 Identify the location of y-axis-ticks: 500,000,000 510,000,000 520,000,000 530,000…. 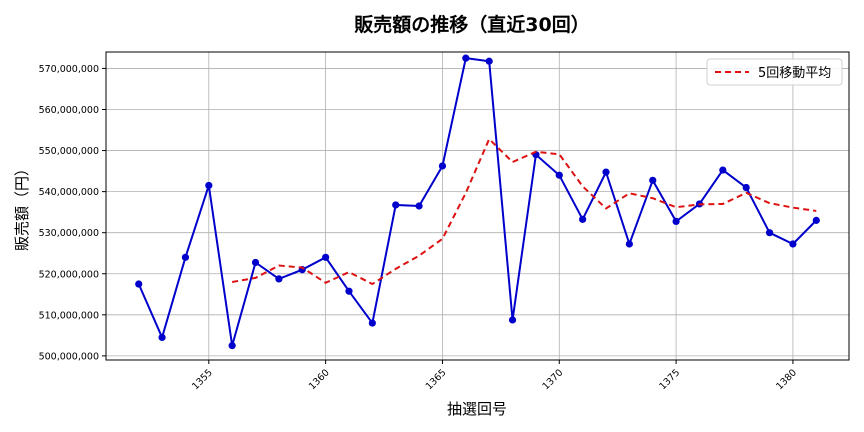
(72, 213).